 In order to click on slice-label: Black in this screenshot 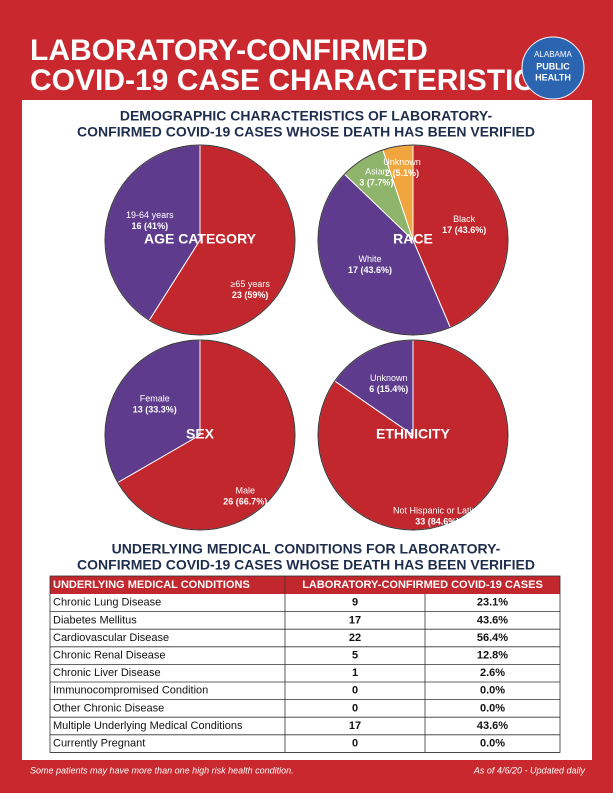, I will do `click(464, 219)`.